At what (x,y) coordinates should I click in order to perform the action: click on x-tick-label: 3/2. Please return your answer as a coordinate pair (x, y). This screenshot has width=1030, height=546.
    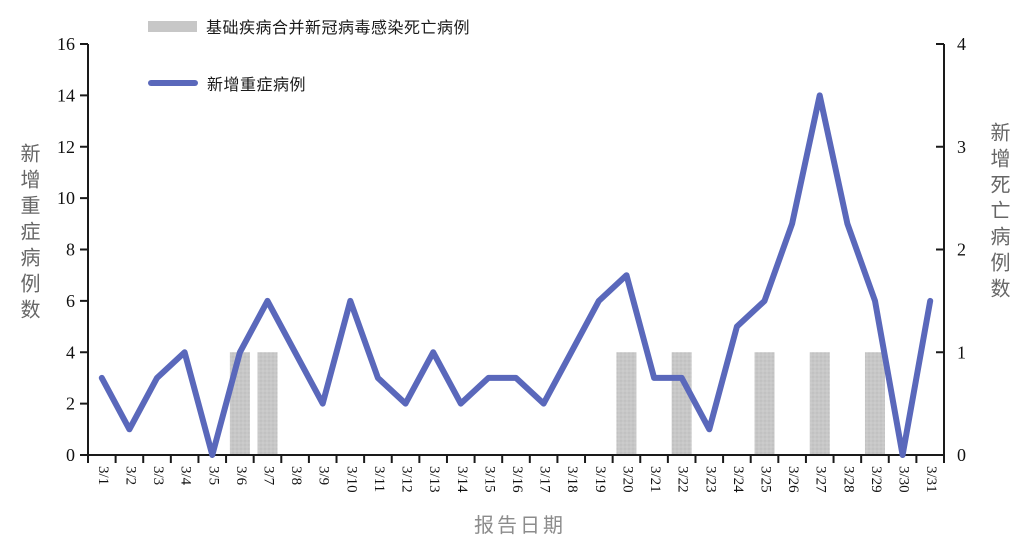
    Looking at the image, I should click on (130, 475).